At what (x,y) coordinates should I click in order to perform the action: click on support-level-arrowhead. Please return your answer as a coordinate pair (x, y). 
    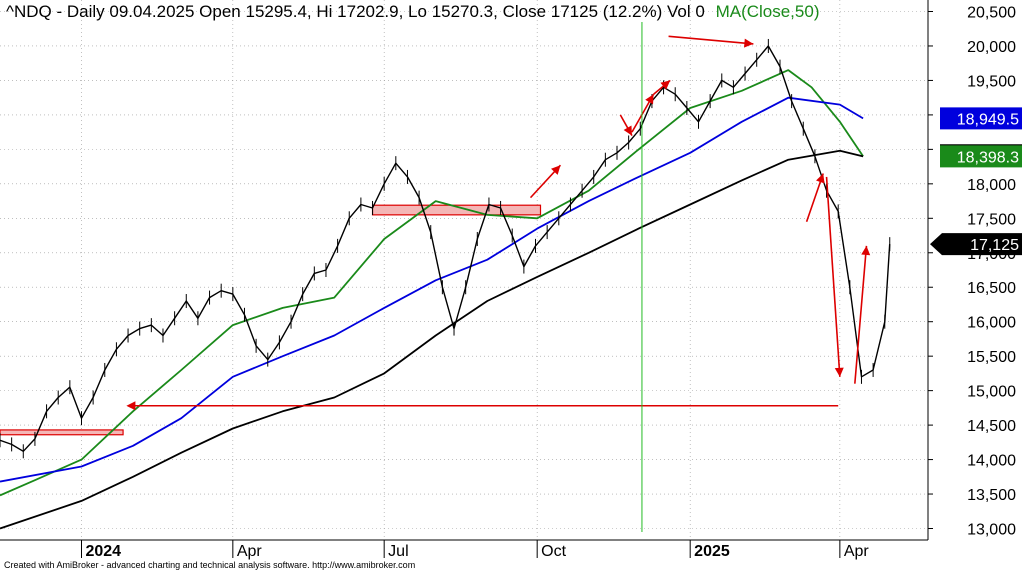
    Looking at the image, I should click on (131, 406).